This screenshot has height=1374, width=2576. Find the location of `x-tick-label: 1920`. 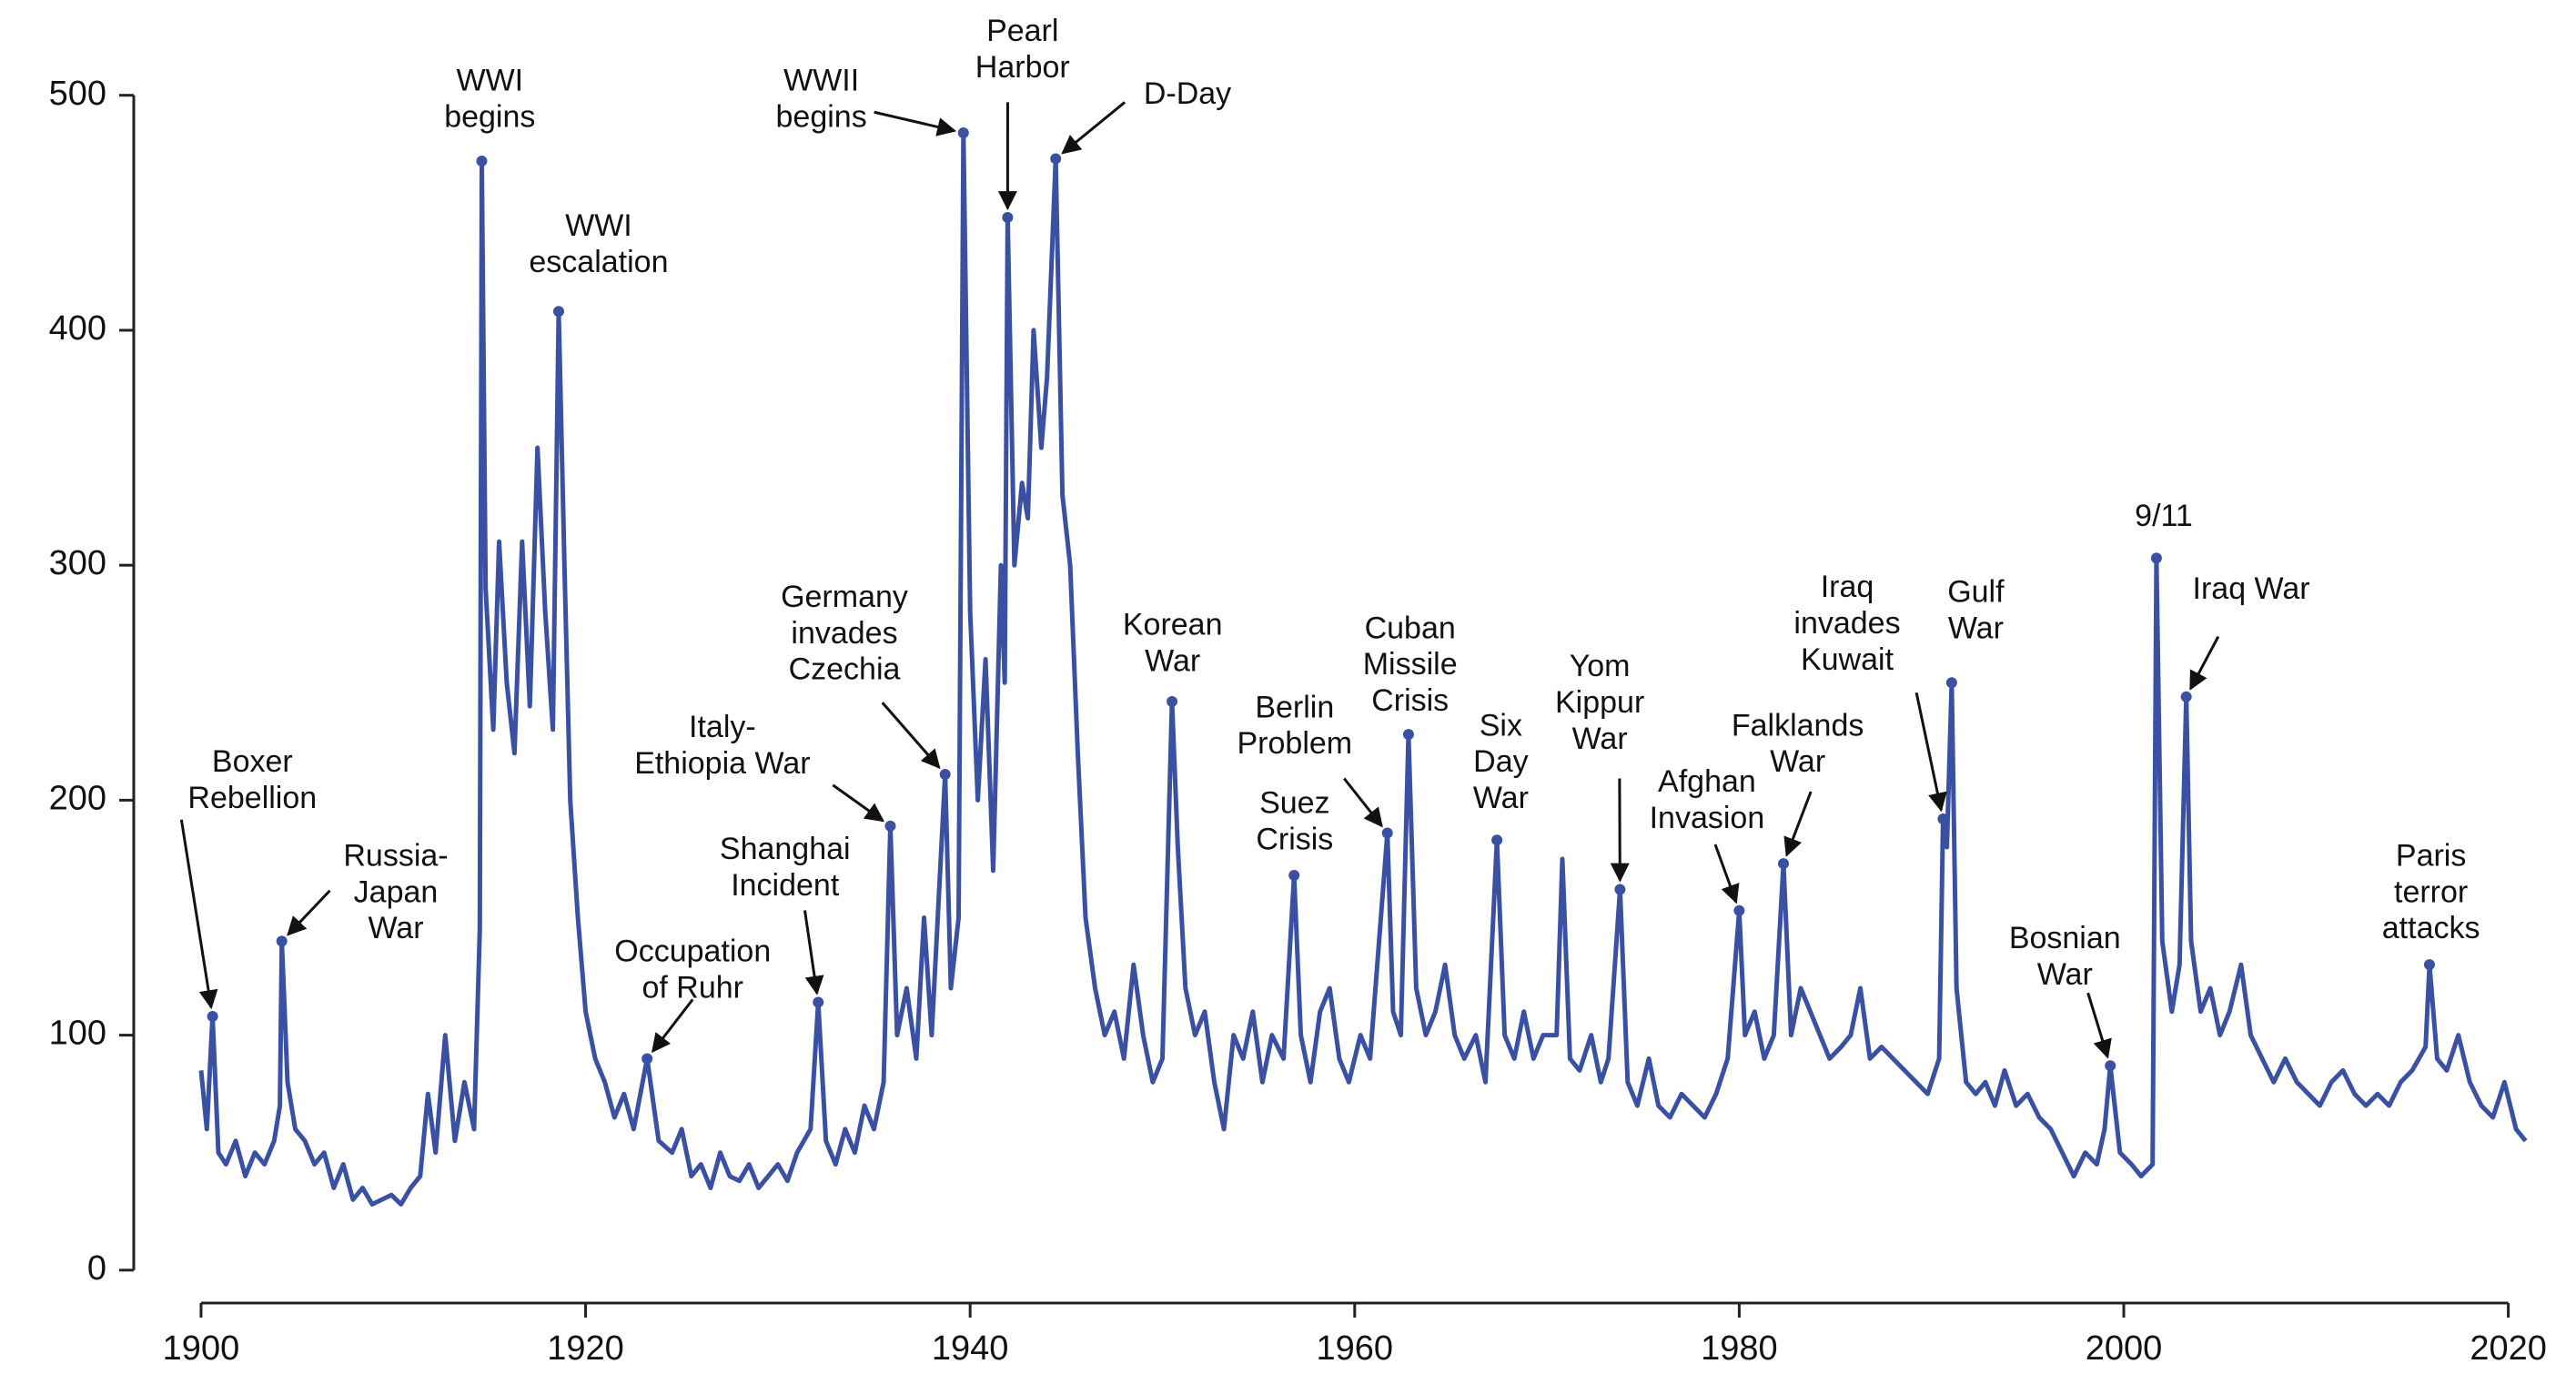

x-tick-label: 1920 is located at coordinates (585, 1348).